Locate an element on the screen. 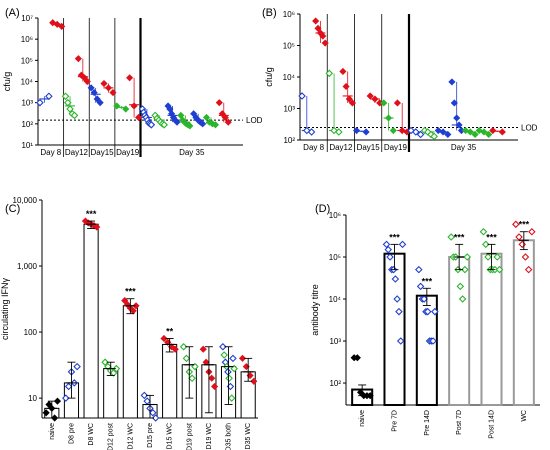  lod-label: LOD is located at coordinates (254, 120).